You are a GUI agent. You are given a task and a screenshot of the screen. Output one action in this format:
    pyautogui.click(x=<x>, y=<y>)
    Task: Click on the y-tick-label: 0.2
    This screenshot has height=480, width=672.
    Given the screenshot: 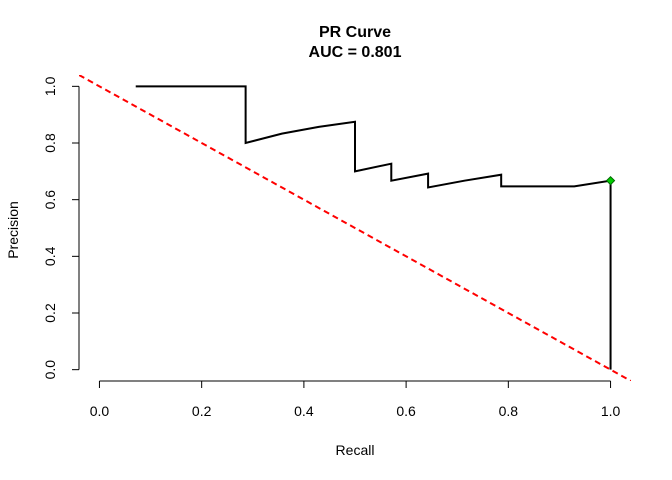 What is the action you would take?
    pyautogui.click(x=50, y=313)
    